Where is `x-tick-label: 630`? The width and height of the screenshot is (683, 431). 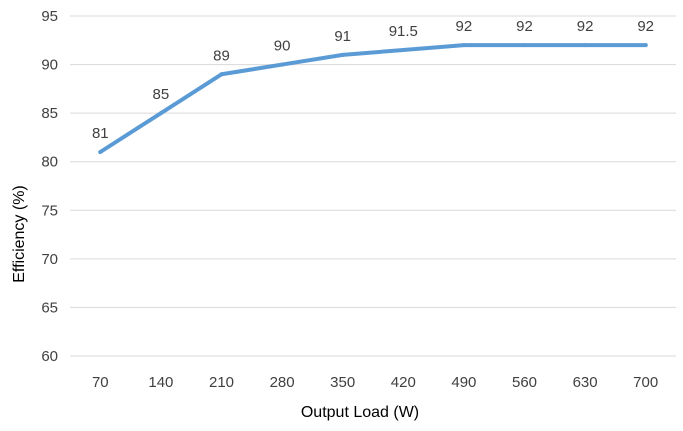 x-tick-label: 630 is located at coordinates (585, 382).